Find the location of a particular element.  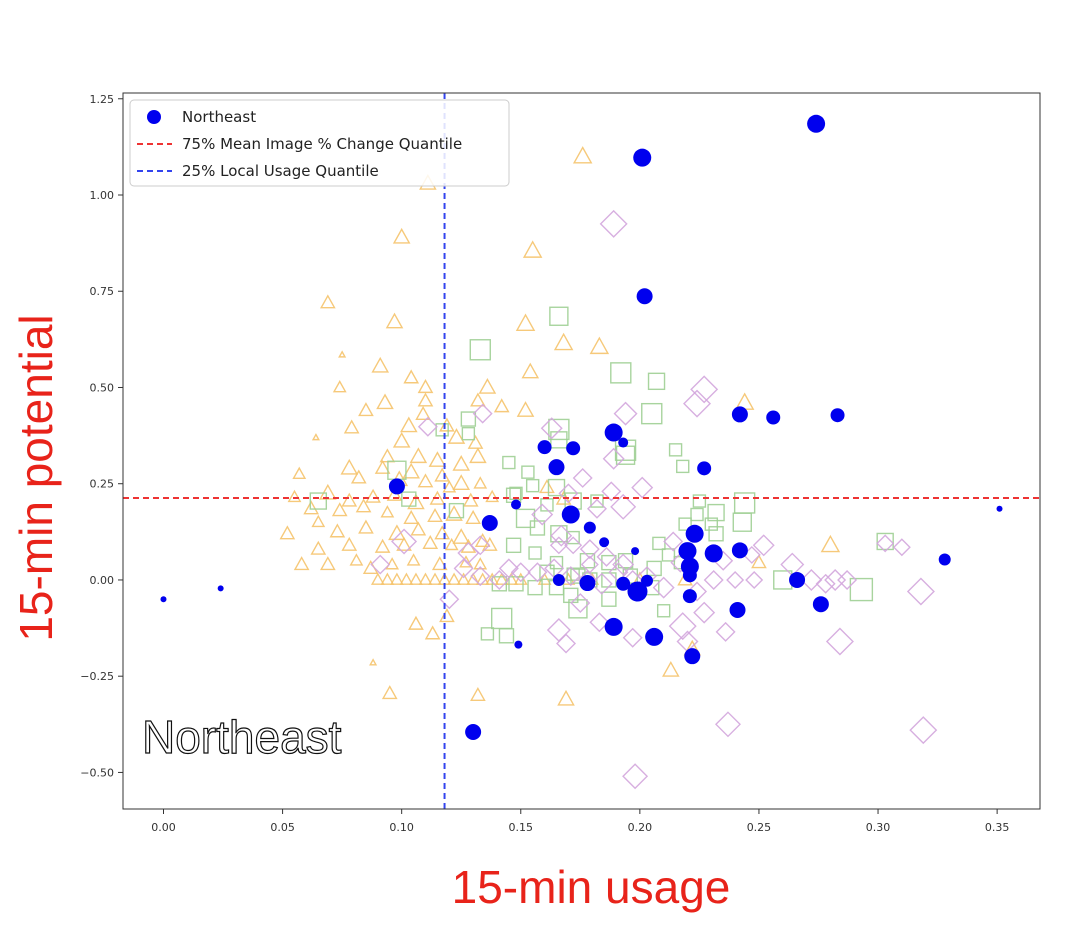

x-tick-label: 0.05 is located at coordinates (282, 827).